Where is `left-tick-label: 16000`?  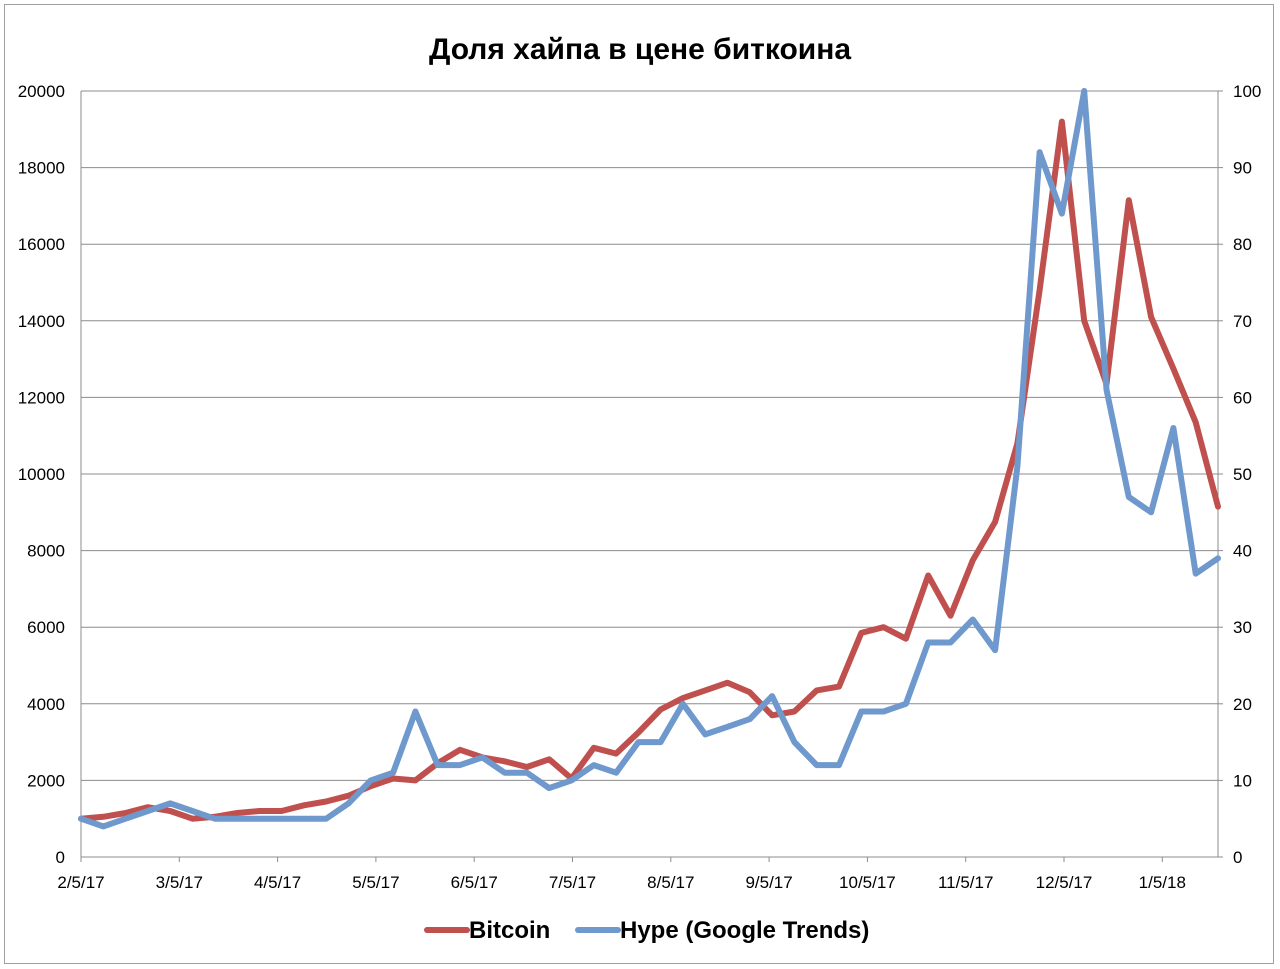 left-tick-label: 16000 is located at coordinates (41, 244).